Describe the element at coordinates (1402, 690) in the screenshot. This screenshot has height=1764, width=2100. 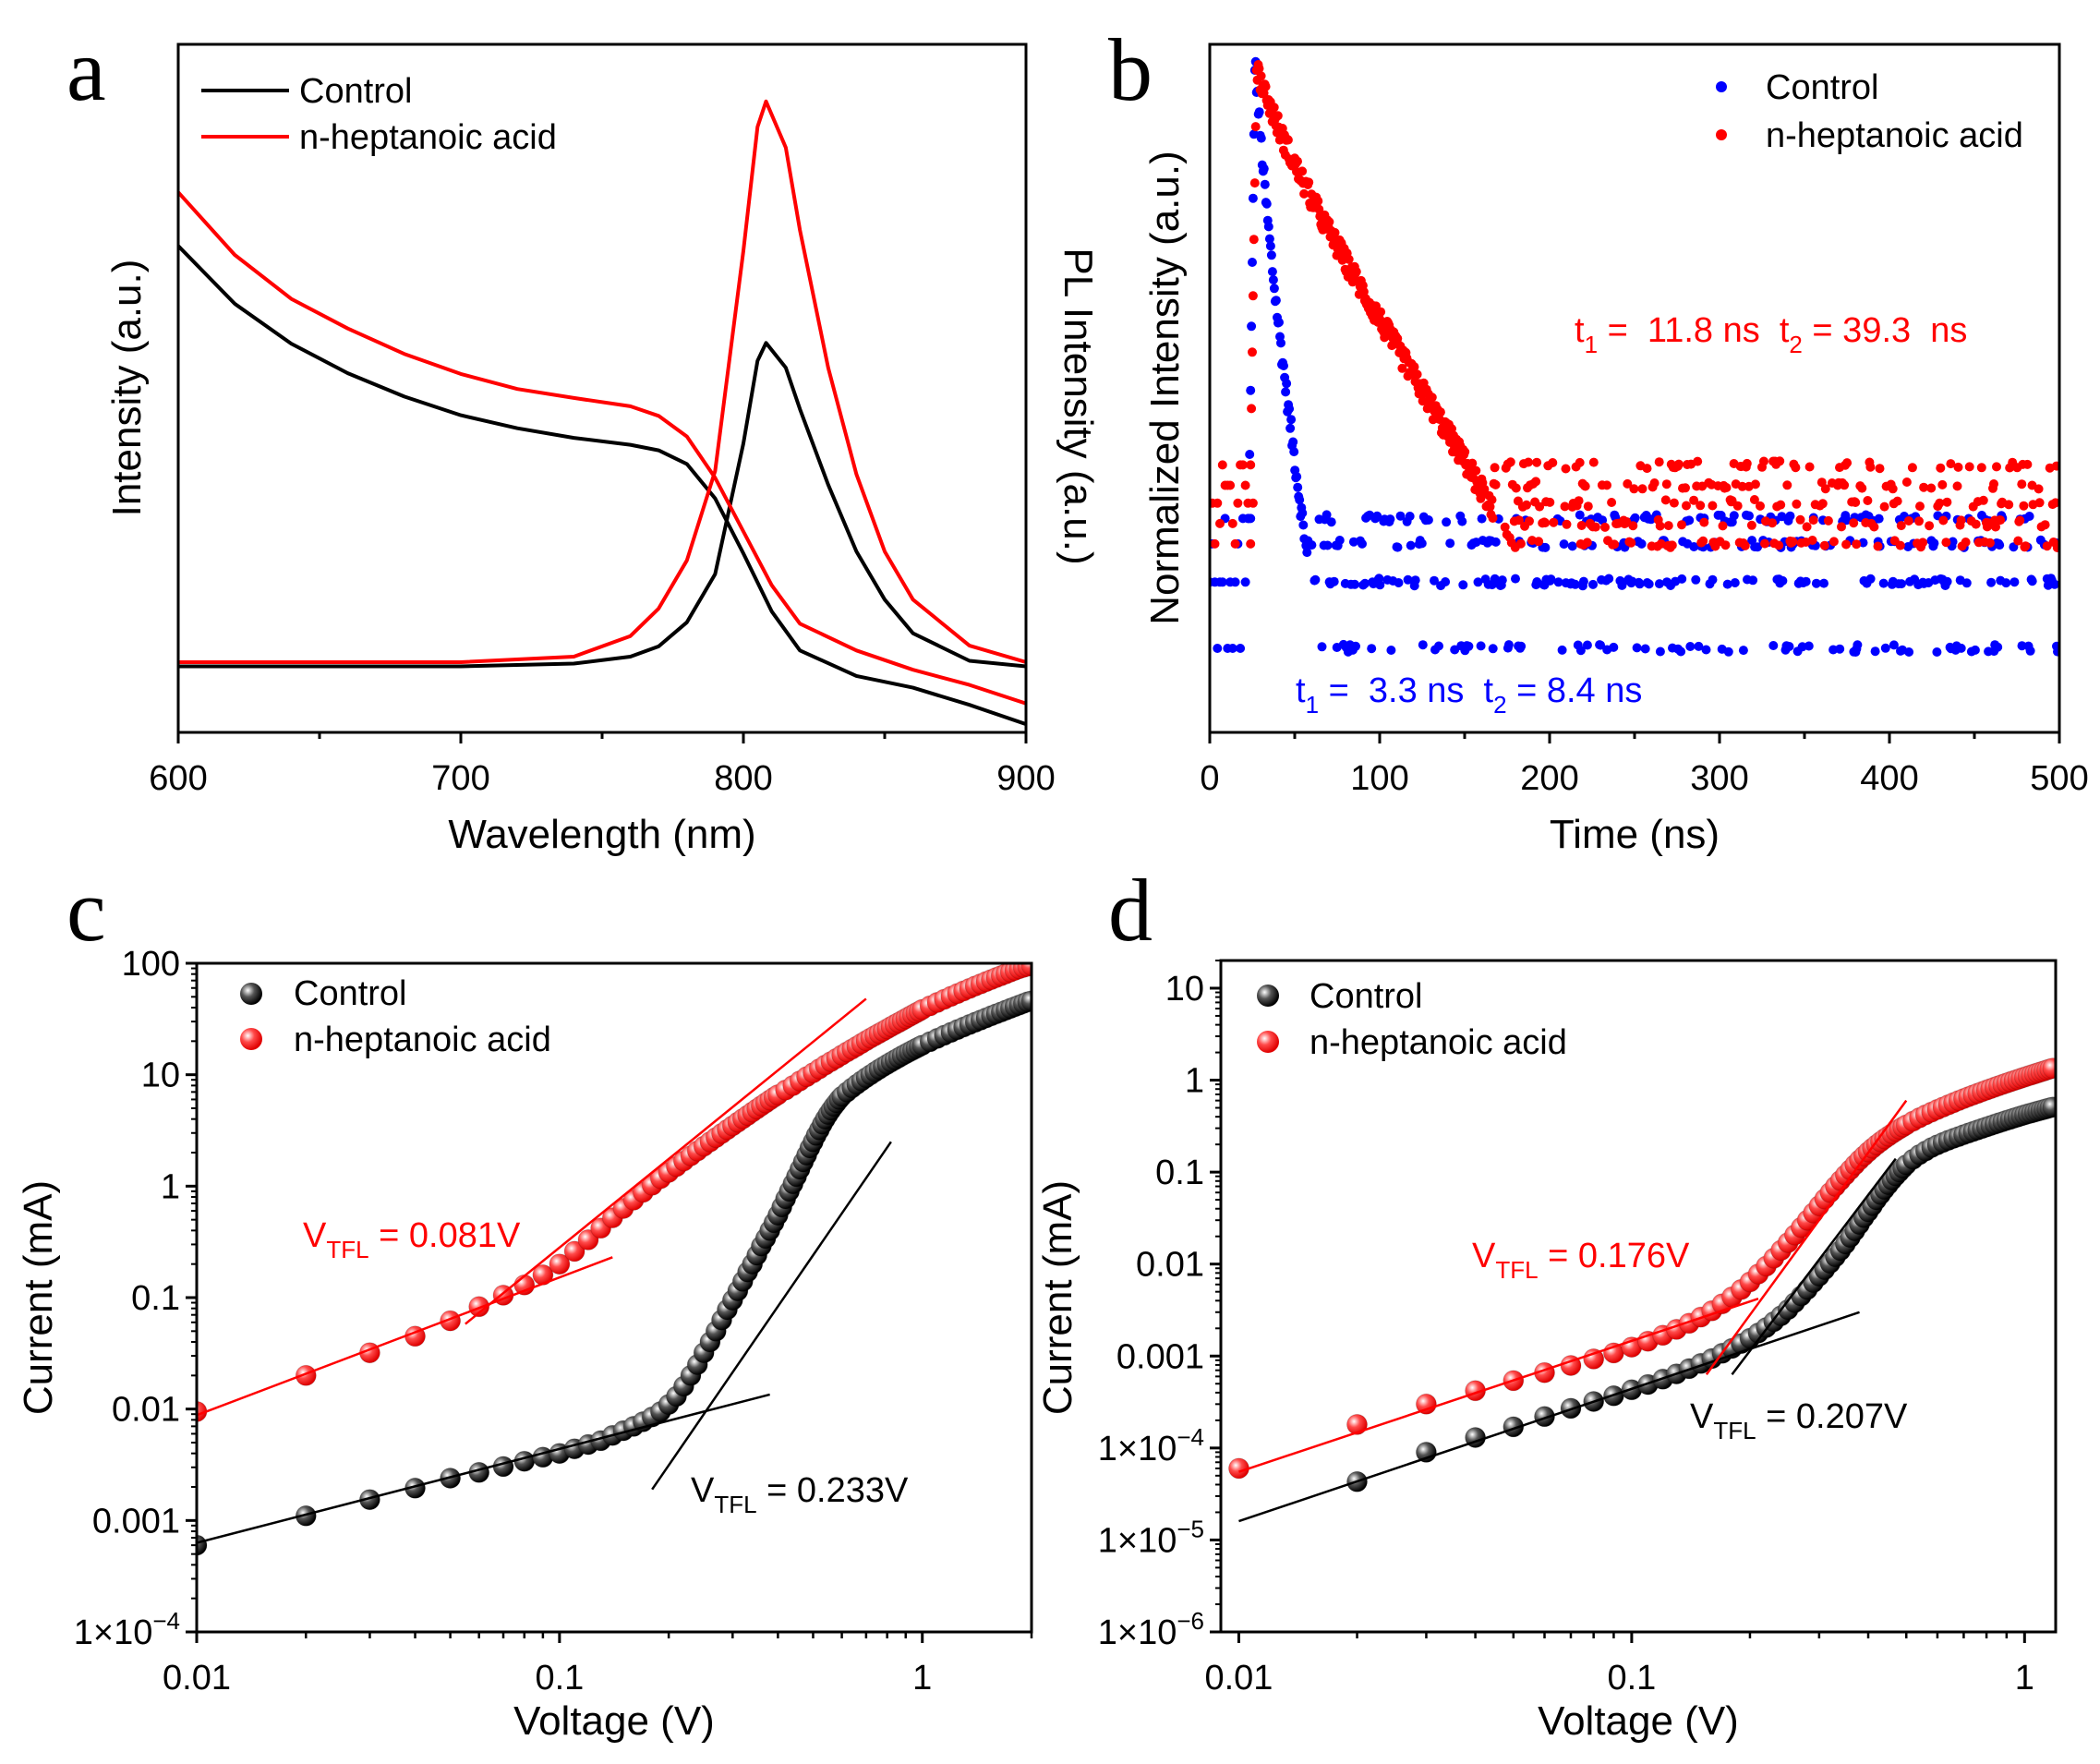
I see `t1-value: = 3.3 ns` at that location.